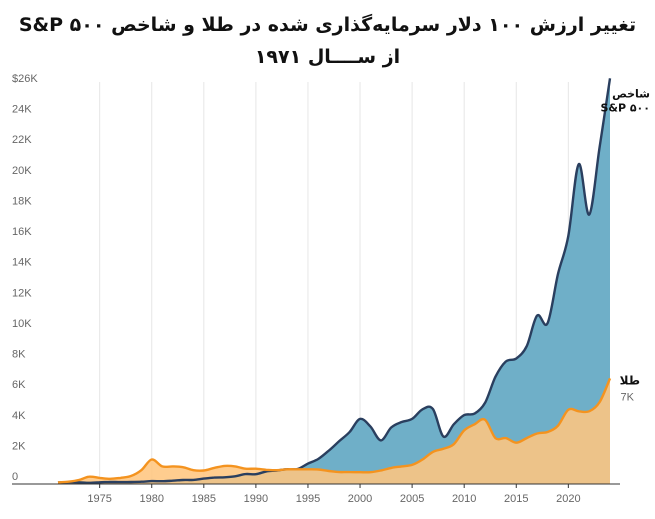  What do you see at coordinates (22, 201) in the screenshot?
I see `y-tick-label-18000: 18K` at bounding box center [22, 201].